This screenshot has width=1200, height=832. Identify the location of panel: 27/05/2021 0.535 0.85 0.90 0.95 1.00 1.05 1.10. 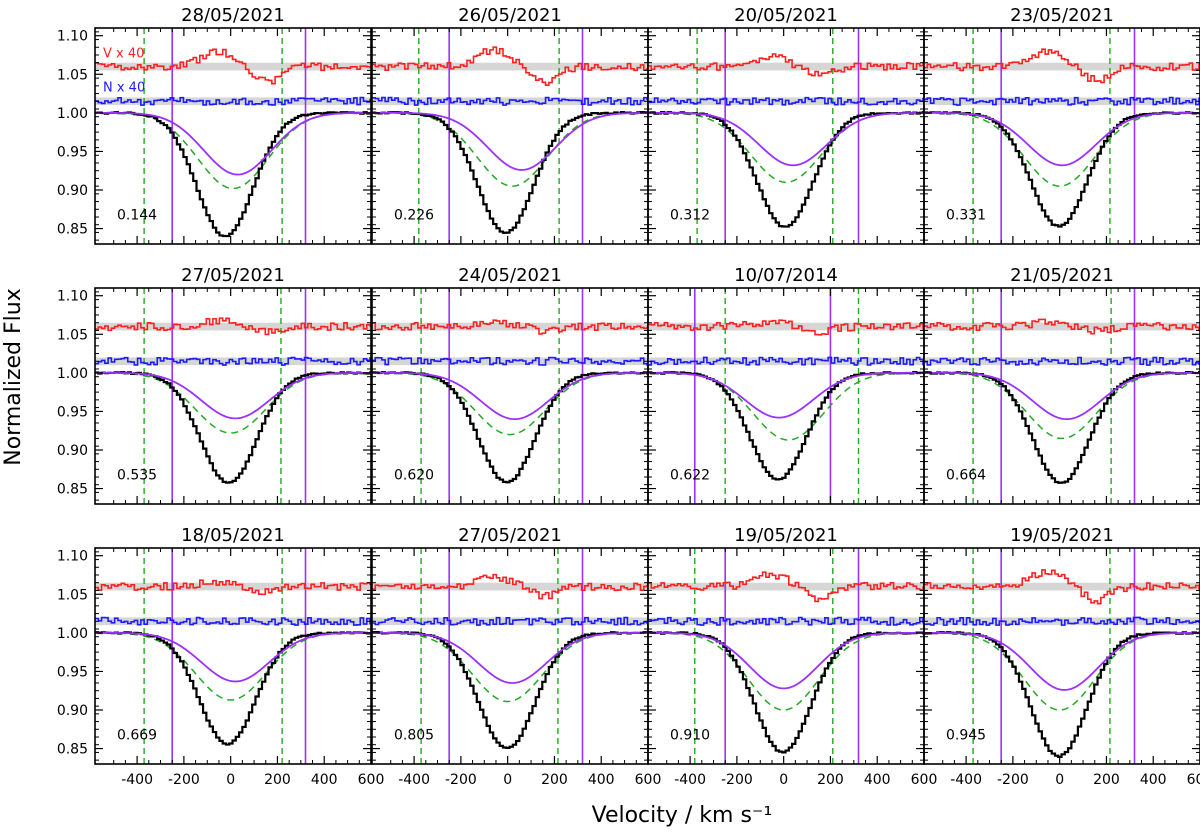
(214, 385).